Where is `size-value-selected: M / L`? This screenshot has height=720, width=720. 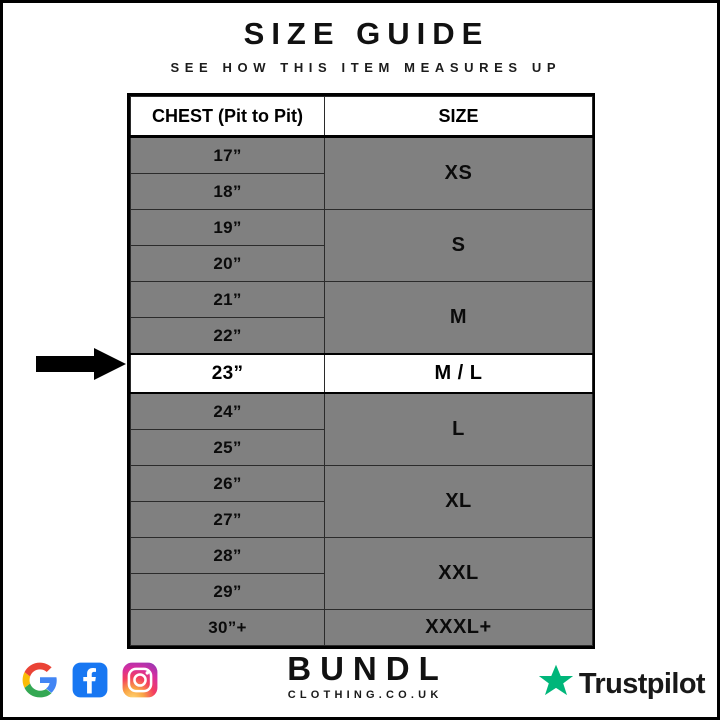
size-value-selected: M / L is located at coordinates (458, 373).